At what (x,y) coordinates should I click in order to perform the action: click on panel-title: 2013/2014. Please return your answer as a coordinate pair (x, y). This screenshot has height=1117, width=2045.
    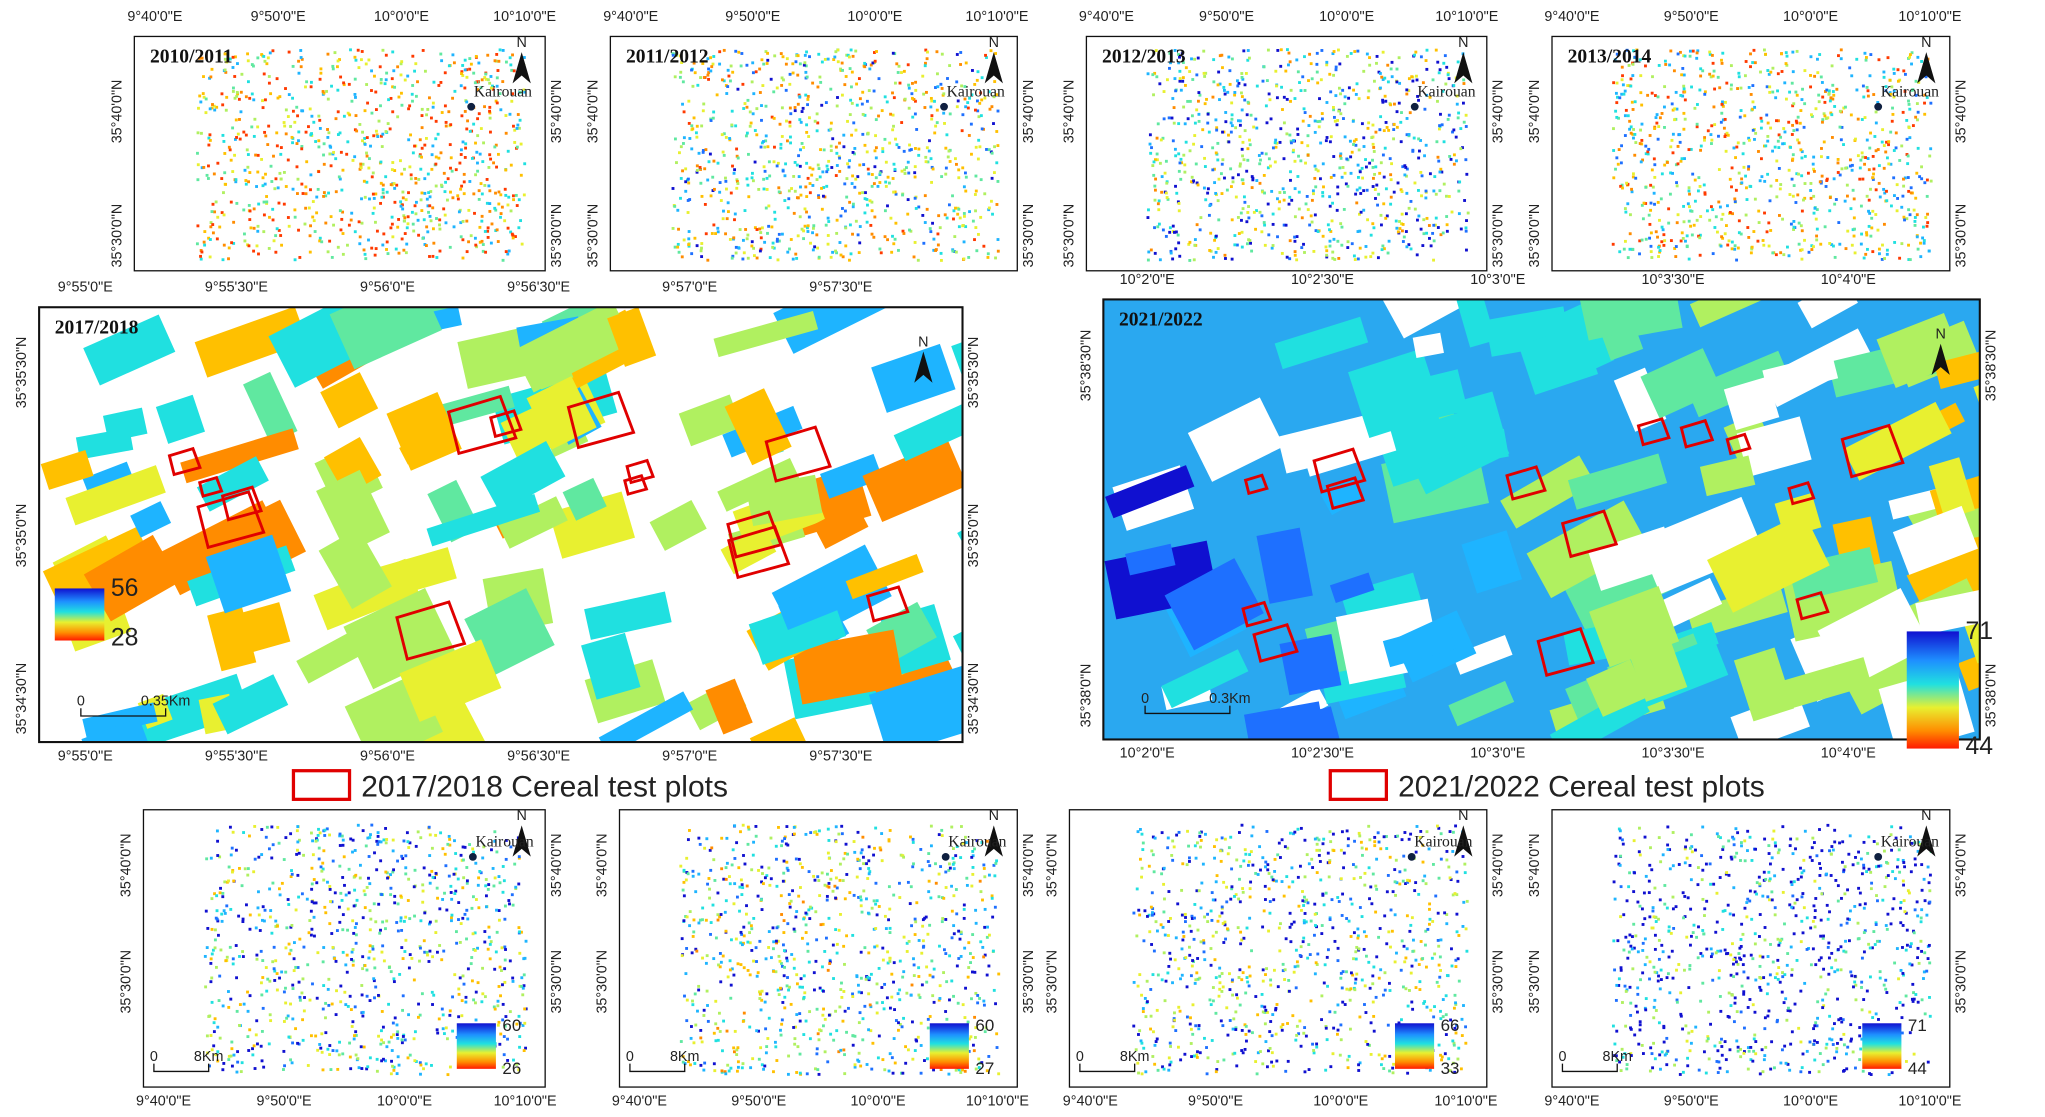
    Looking at the image, I should click on (1610, 57).